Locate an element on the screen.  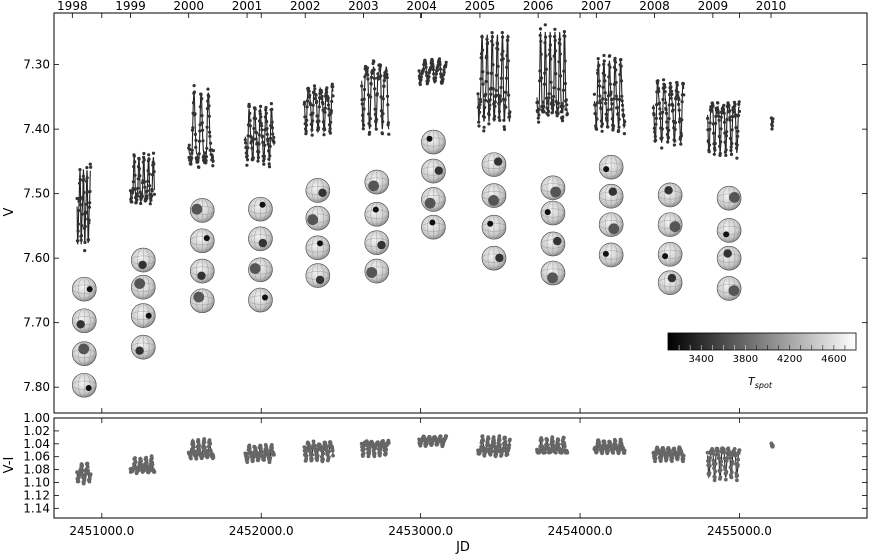
y-tick-label: 1.04 is located at coordinates (36, 444).